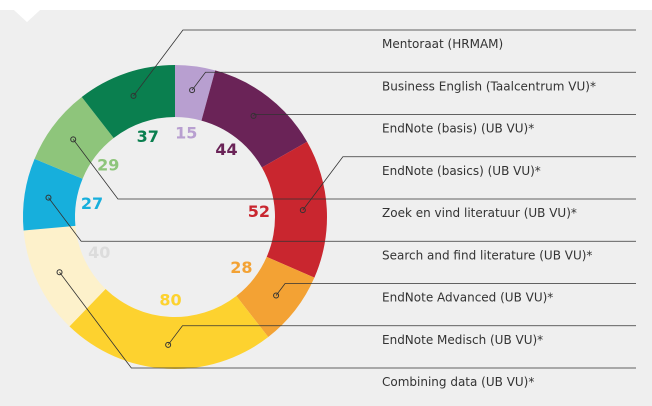 The height and width of the screenshot is (406, 652). Describe the element at coordinates (458, 129) in the screenshot. I see `legend-label: EndNote (basis) (UB VU)*` at that location.